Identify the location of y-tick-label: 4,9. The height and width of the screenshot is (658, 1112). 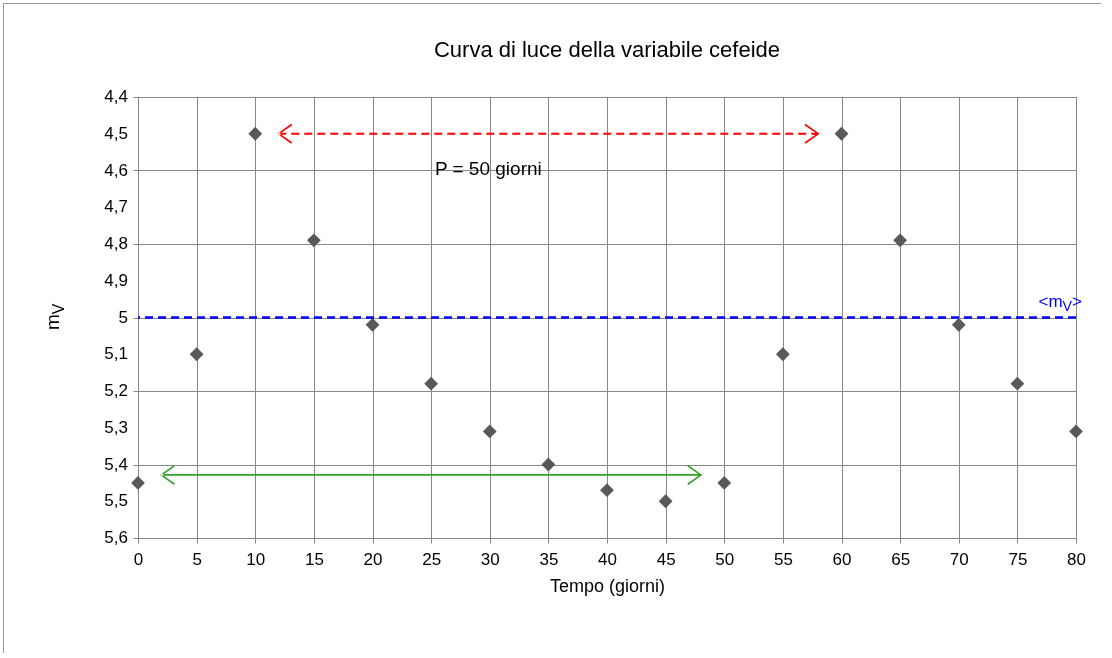
(116, 280).